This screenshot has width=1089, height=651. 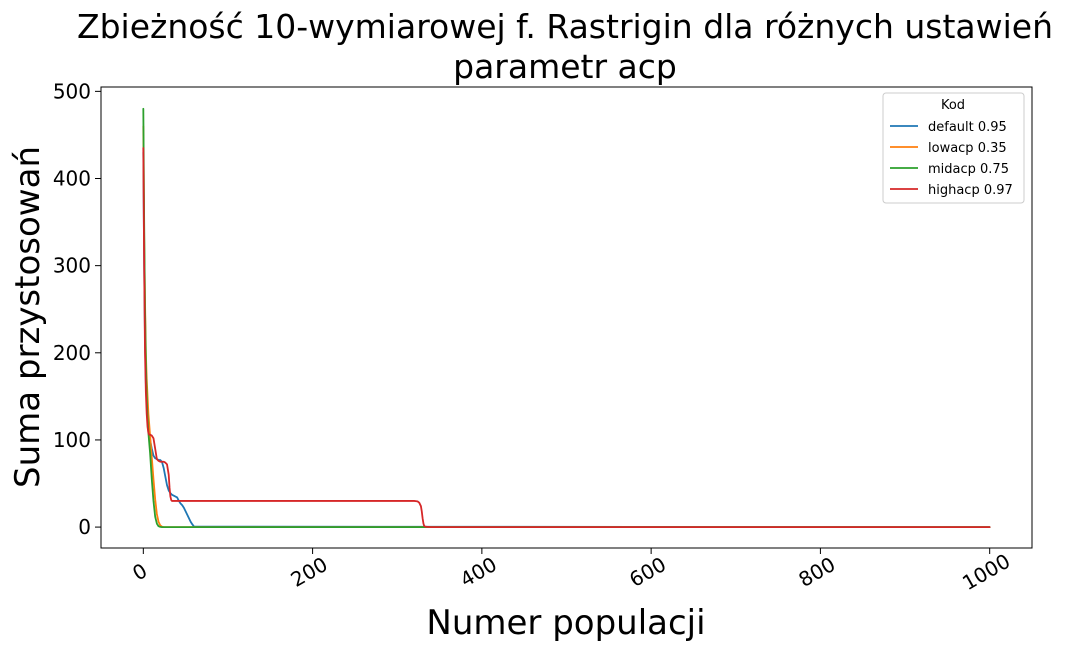 What do you see at coordinates (139, 571) in the screenshot?
I see `x-tick-label-0: 0` at bounding box center [139, 571].